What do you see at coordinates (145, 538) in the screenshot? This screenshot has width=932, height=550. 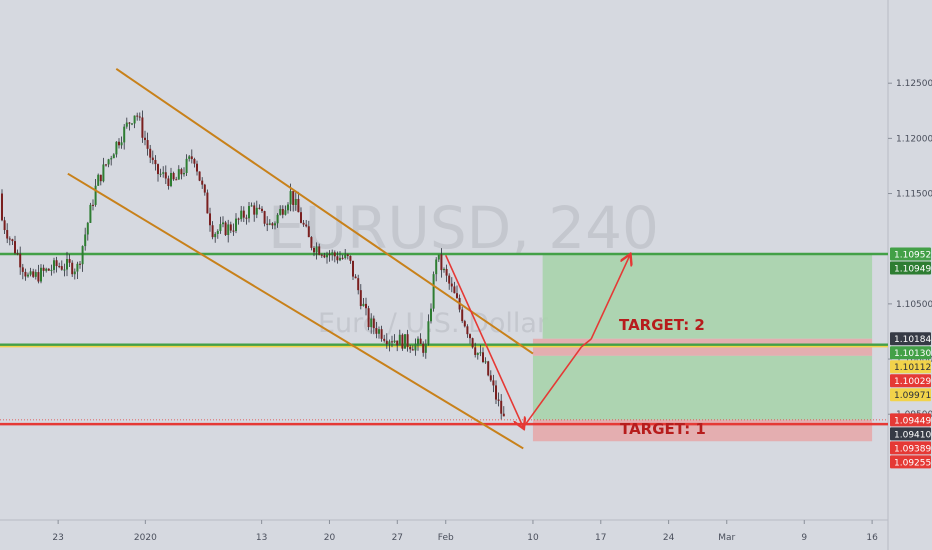 I see `time-tick-1: 2020` at bounding box center [145, 538].